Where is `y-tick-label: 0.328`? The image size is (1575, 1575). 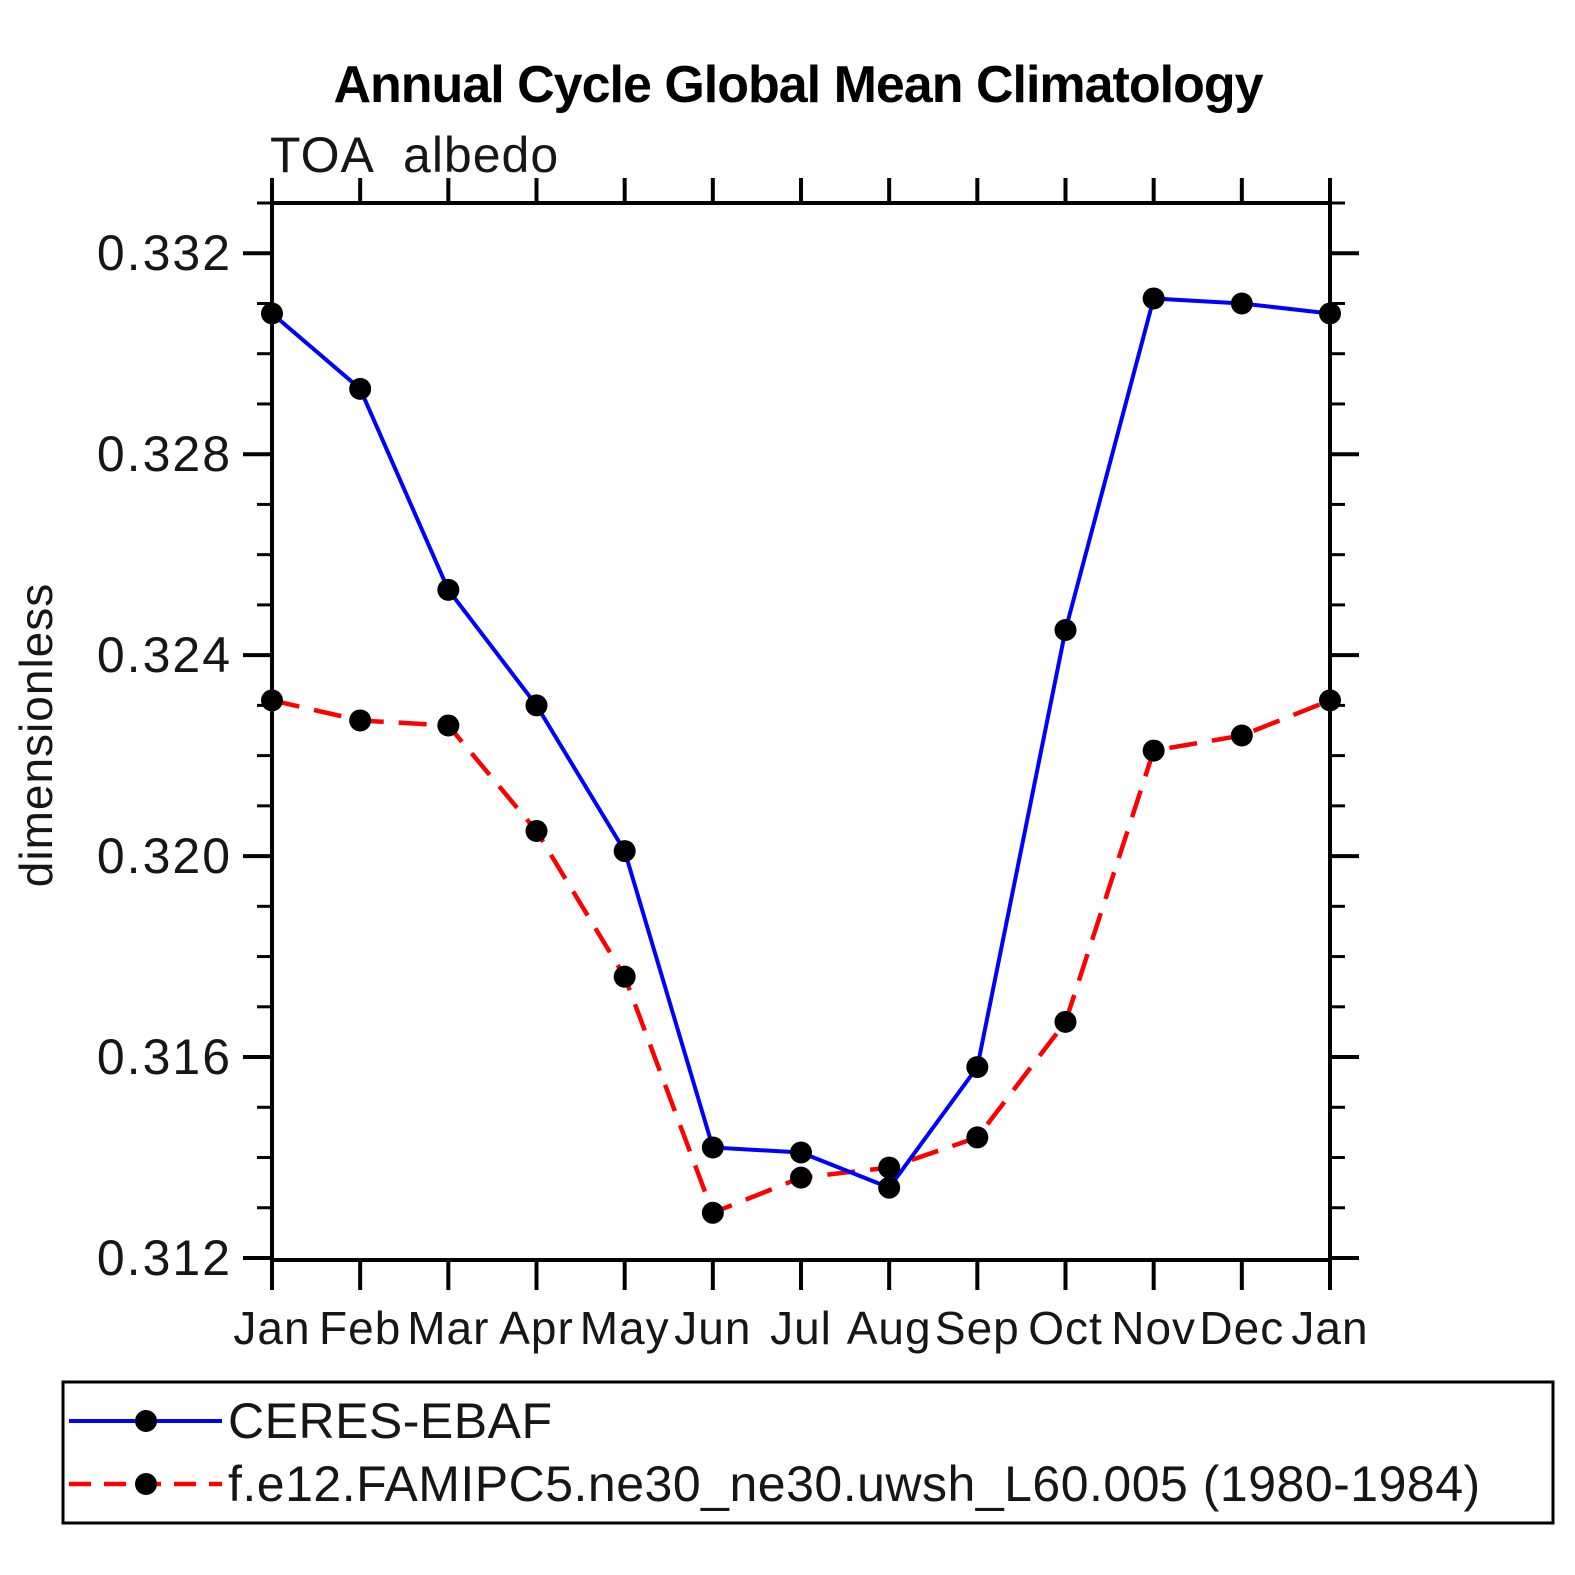
y-tick-label: 0.328 is located at coordinates (164, 454).